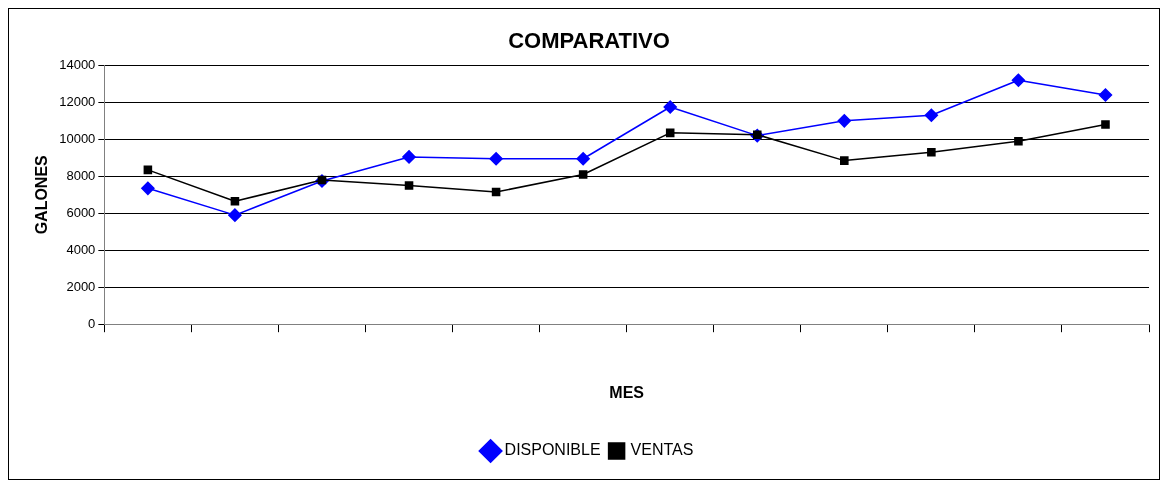 The height and width of the screenshot is (485, 1165). Describe the element at coordinates (81, 212) in the screenshot. I see `y-tick-label: 6000` at that location.